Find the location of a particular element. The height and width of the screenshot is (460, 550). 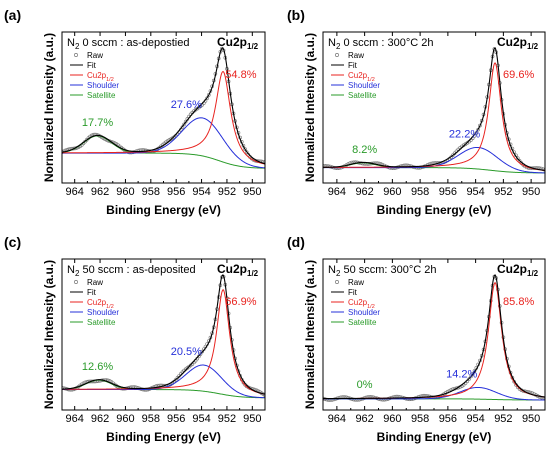

annotation-cu2p1-2: 85.8% is located at coordinates (518, 302).